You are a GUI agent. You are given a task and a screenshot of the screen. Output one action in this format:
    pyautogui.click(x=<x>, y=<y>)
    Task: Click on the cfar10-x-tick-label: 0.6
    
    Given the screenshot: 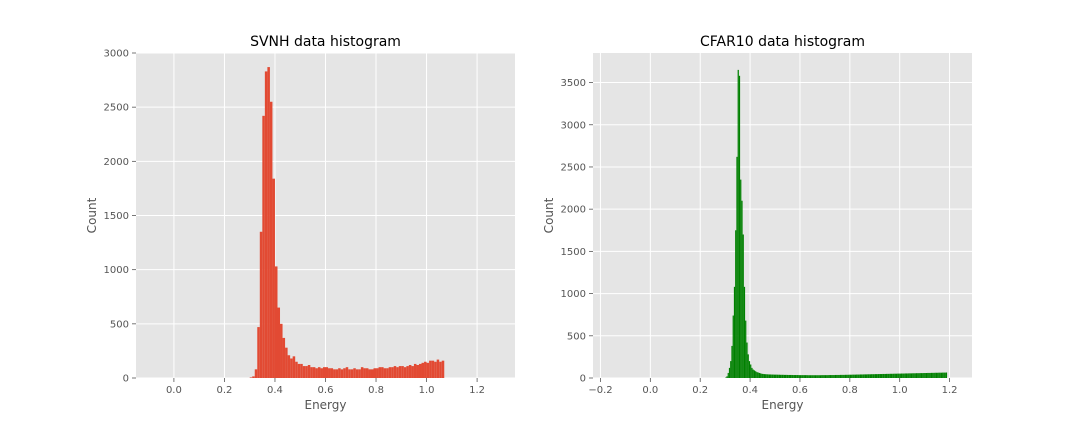 What is the action you would take?
    pyautogui.click(x=800, y=390)
    